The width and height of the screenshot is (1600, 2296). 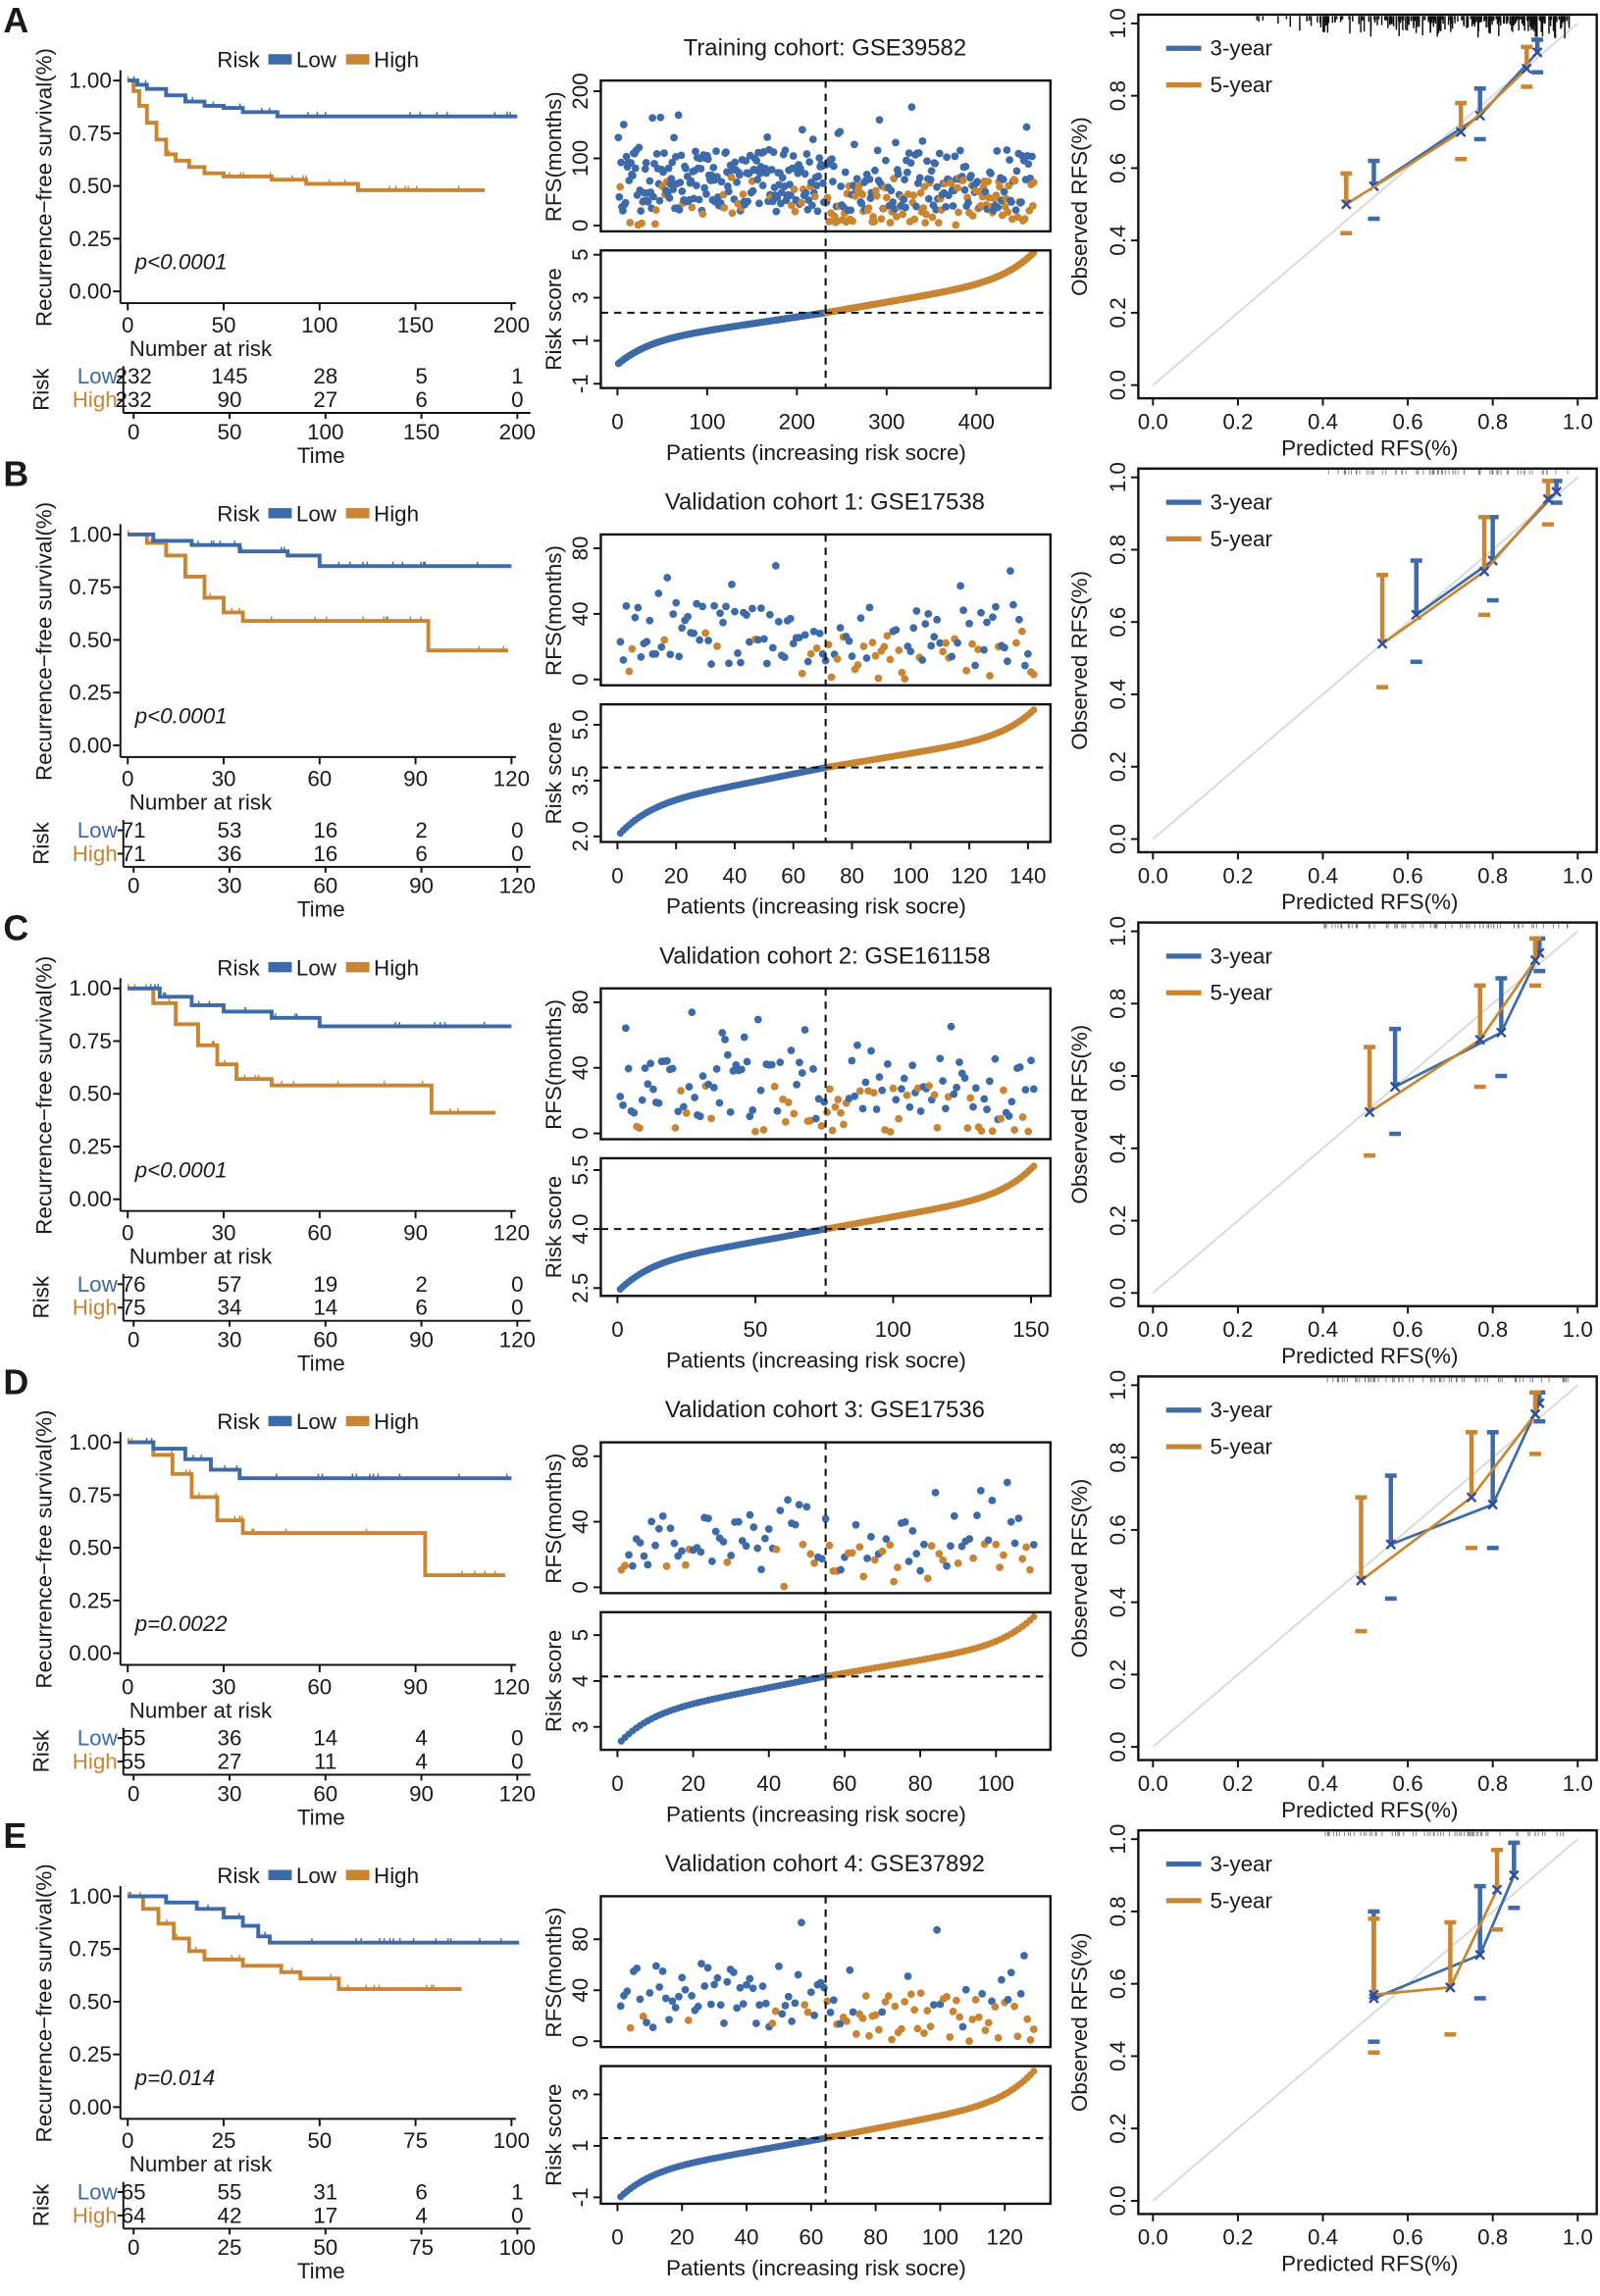 I want to click on at-risk-high-value: 0, so click(x=517, y=1762).